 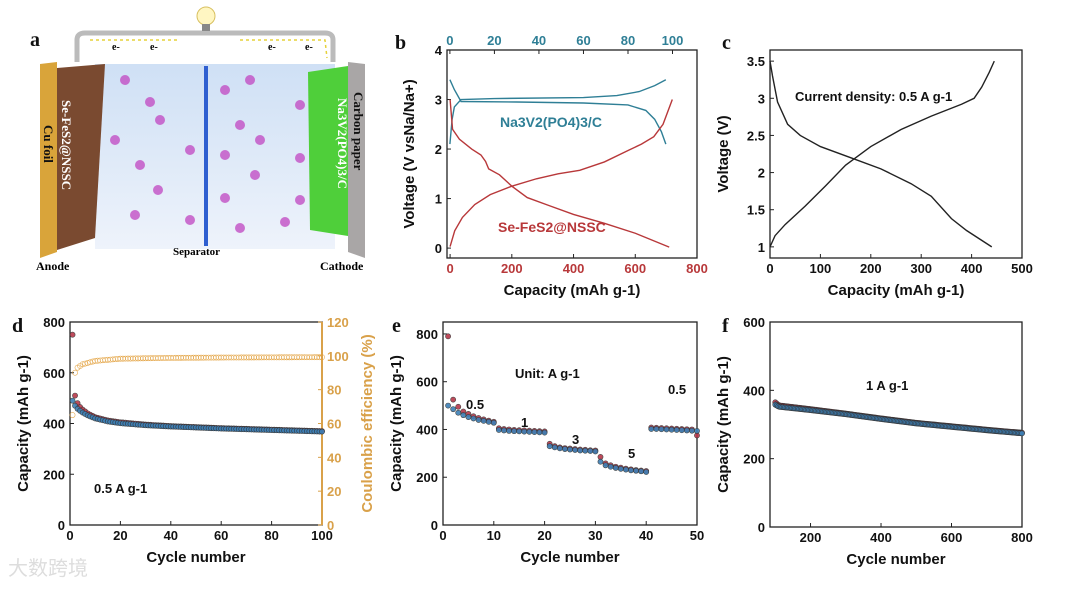 What do you see at coordinates (494, 535) in the screenshot?
I see `x-tick-label: 10` at bounding box center [494, 535].